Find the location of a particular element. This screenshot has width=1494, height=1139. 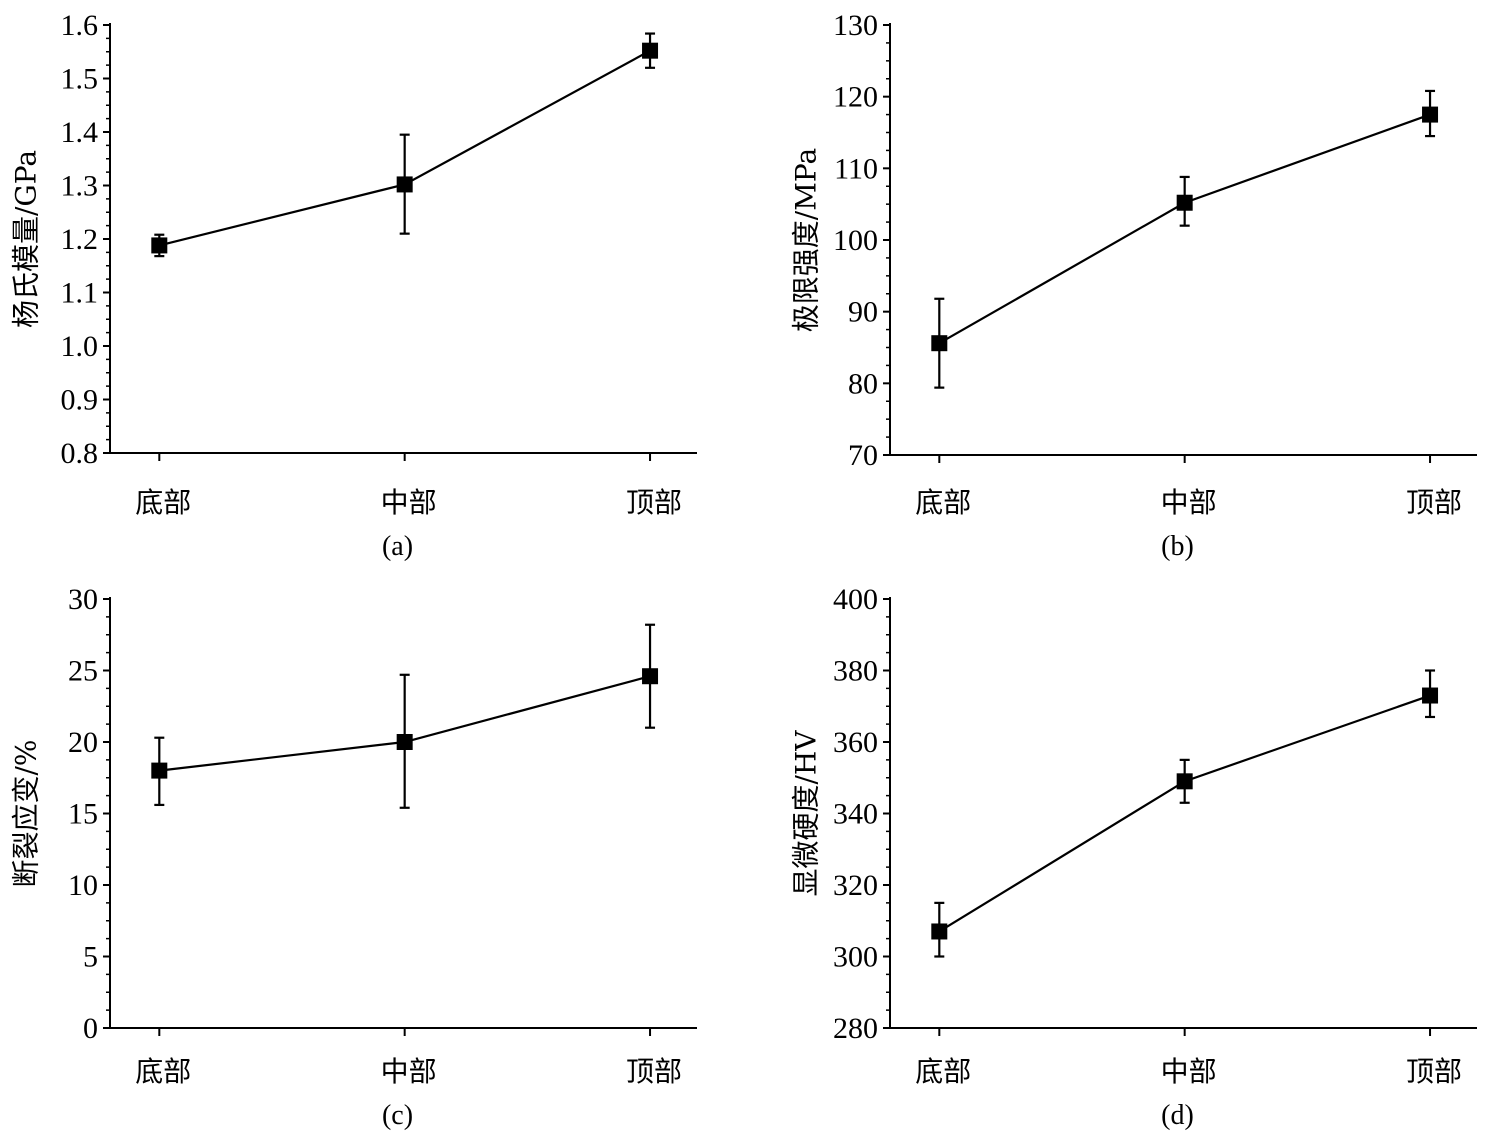

y-tick-label: 0 is located at coordinates (90, 1028).